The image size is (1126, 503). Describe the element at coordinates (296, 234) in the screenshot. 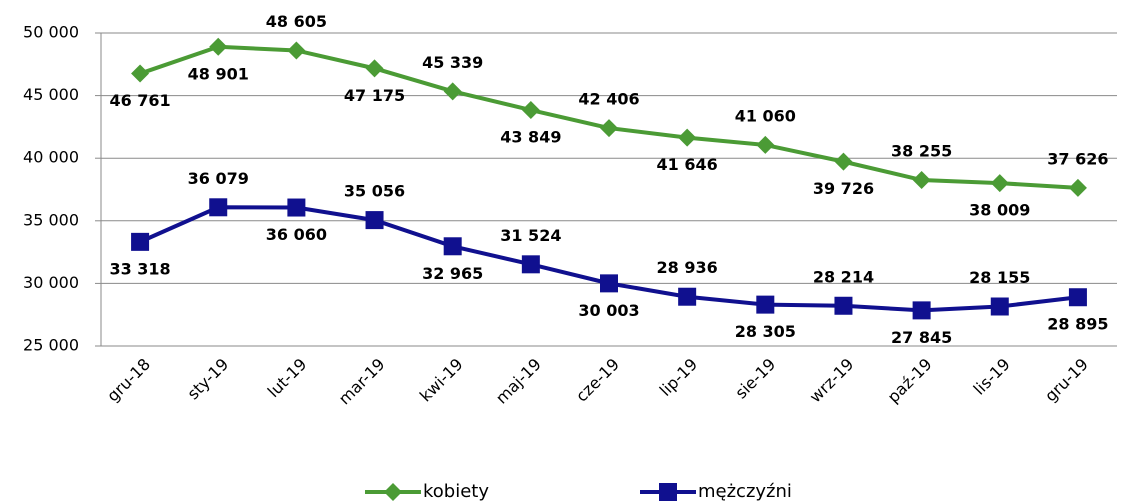

I see `data-label: 36 060` at that location.